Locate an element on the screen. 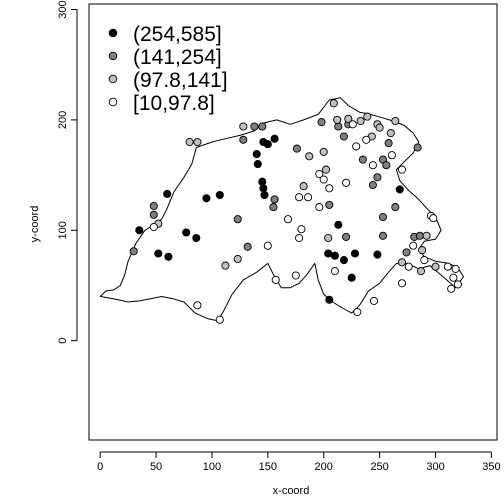 This screenshot has width=504, height=504. x-axis: 0 50 100 150 200 250 300 350 is located at coordinates (299, 462).